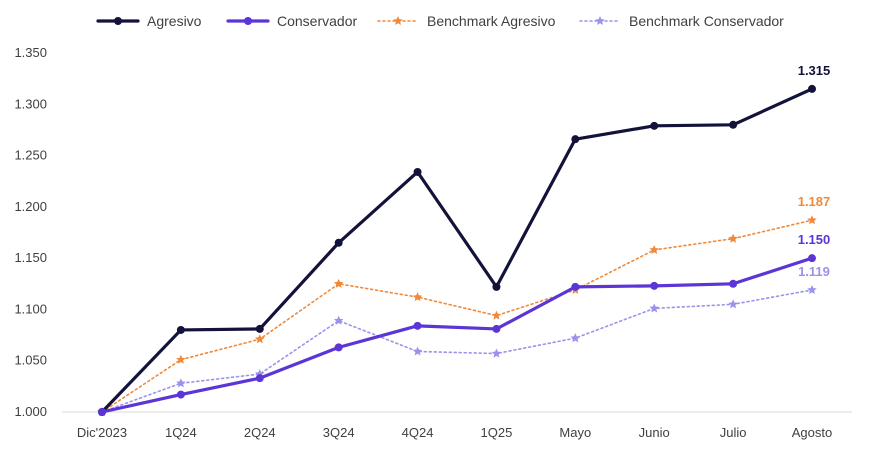  What do you see at coordinates (30, 206) in the screenshot?
I see `y-tick-label: 1.200` at bounding box center [30, 206].